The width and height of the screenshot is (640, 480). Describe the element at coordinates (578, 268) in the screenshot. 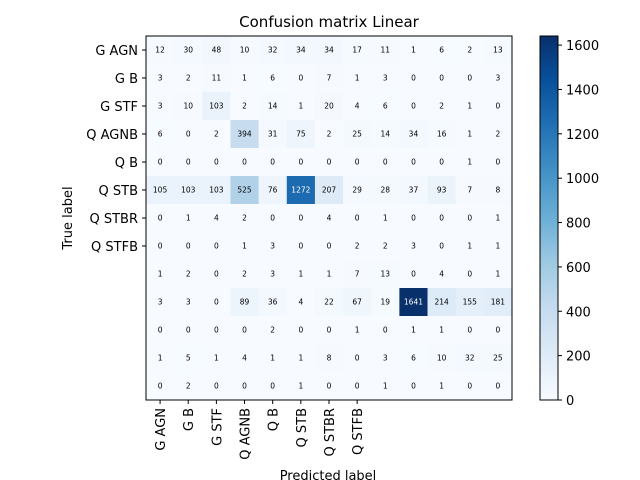

I see `colorbar-tick-label: 600` at that location.